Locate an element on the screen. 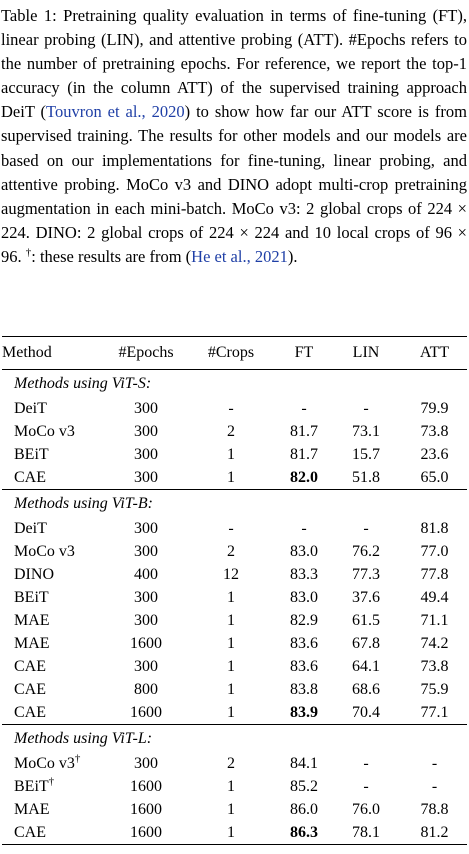 The height and width of the screenshot is (854, 469). caption-text-c: : these results are from ( is located at coordinates (111, 256).